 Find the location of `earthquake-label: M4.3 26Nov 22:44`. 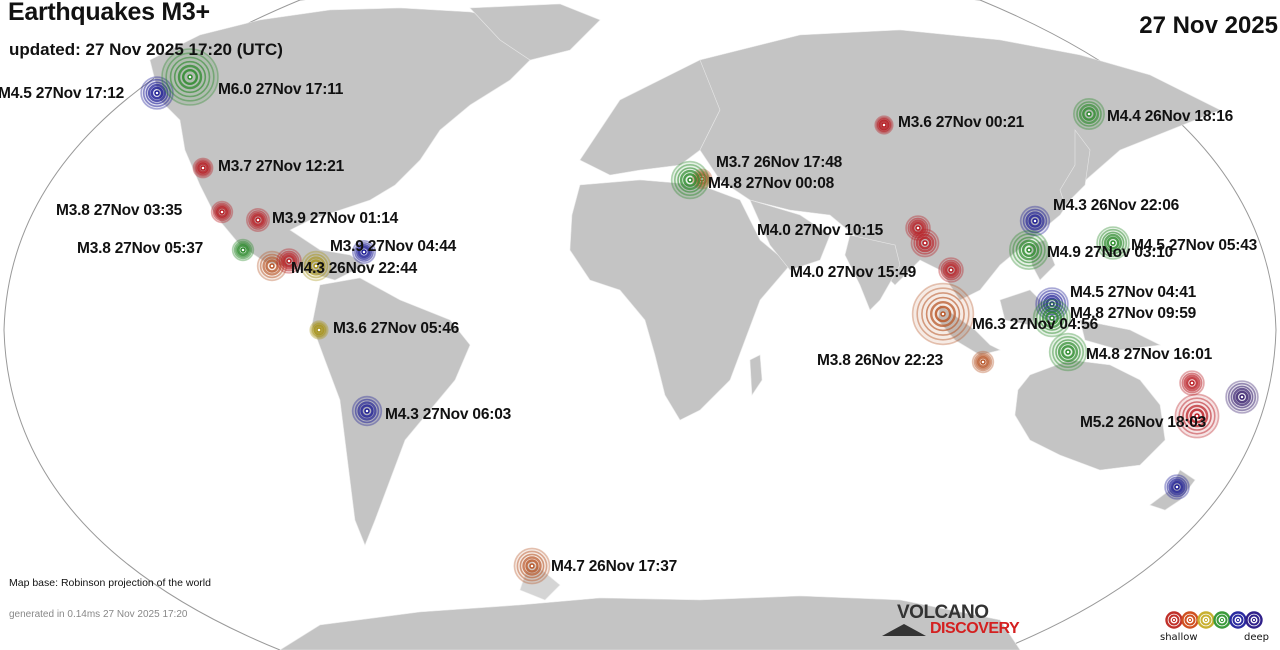

earthquake-label: M4.3 26Nov 22:44 is located at coordinates (354, 268).